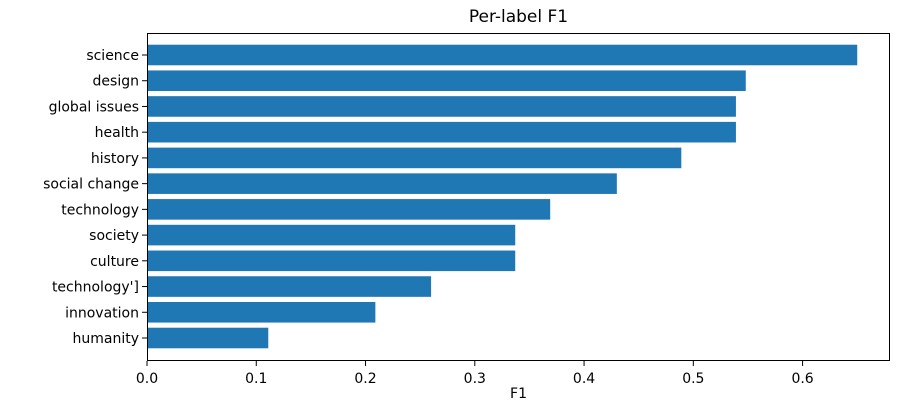 This screenshot has width=911, height=400. What do you see at coordinates (331, 261) in the screenshot?
I see `bar-culture` at bounding box center [331, 261].